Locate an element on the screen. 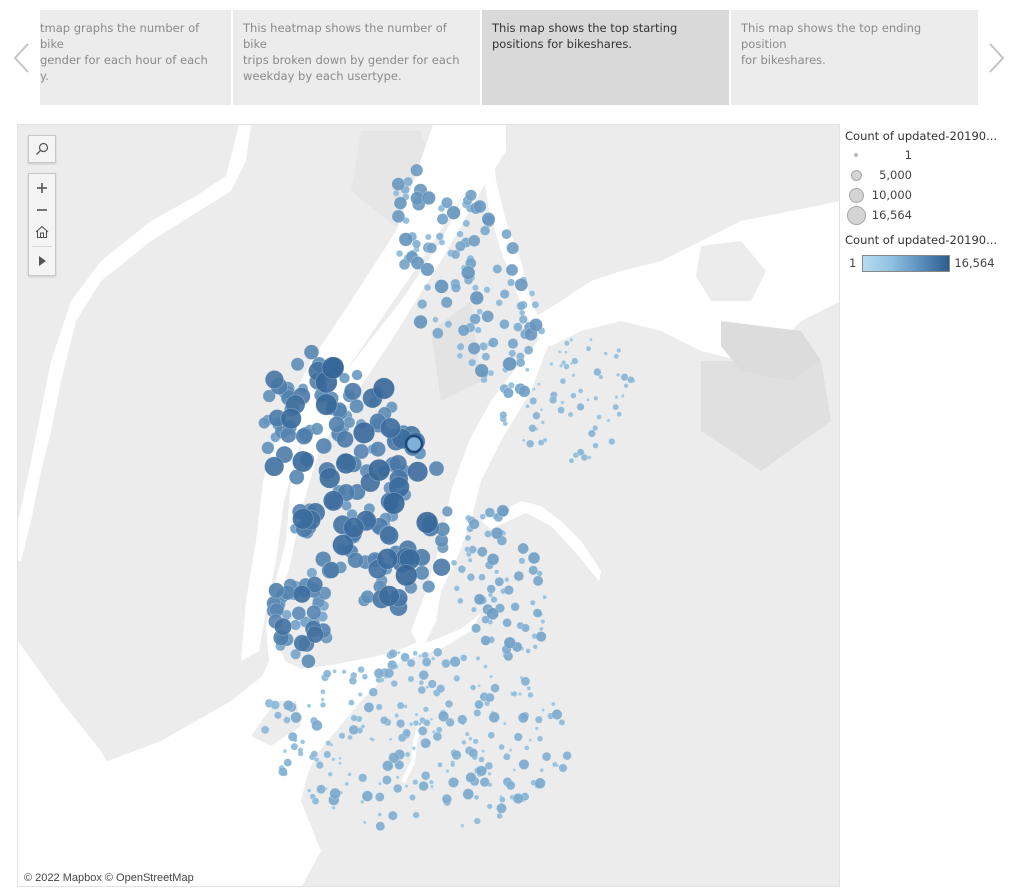 Image resolution: width=1021 pixels, height=896 pixels. expand-toolbar-button is located at coordinates (42, 261).